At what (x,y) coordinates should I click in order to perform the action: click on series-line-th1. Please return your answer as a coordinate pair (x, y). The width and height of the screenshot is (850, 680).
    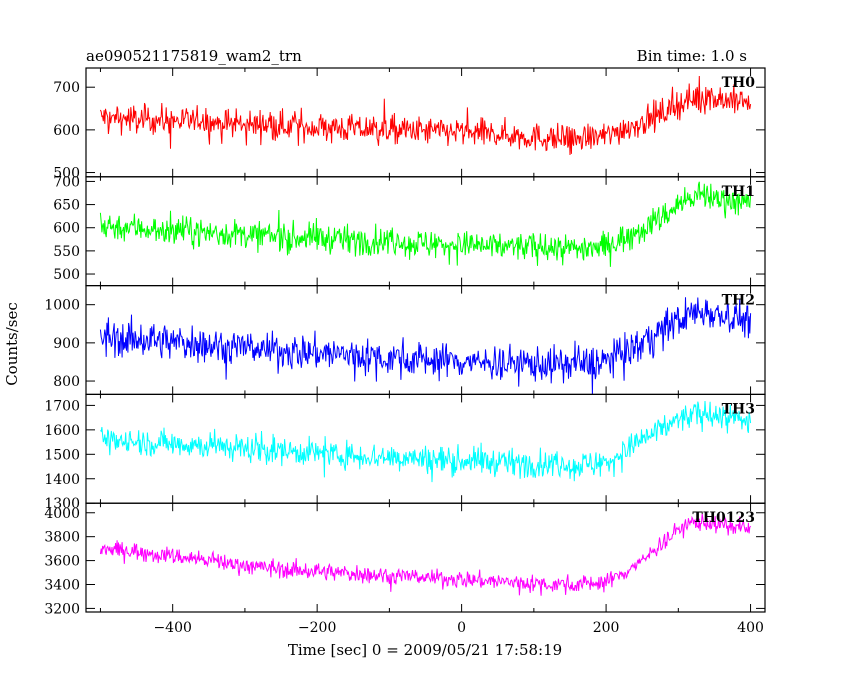
    Looking at the image, I should click on (425, 224).